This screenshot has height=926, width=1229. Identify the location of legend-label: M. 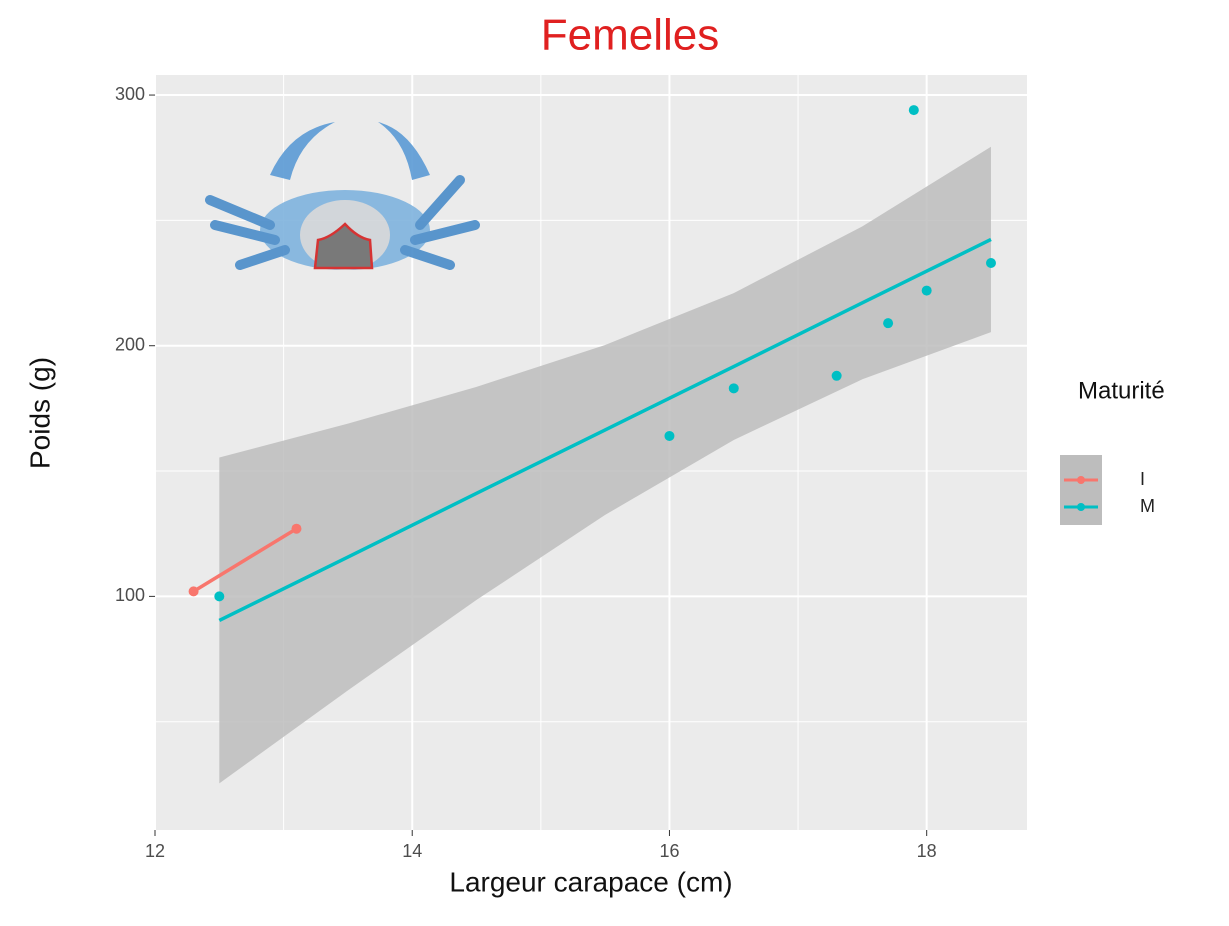
(1147, 506).